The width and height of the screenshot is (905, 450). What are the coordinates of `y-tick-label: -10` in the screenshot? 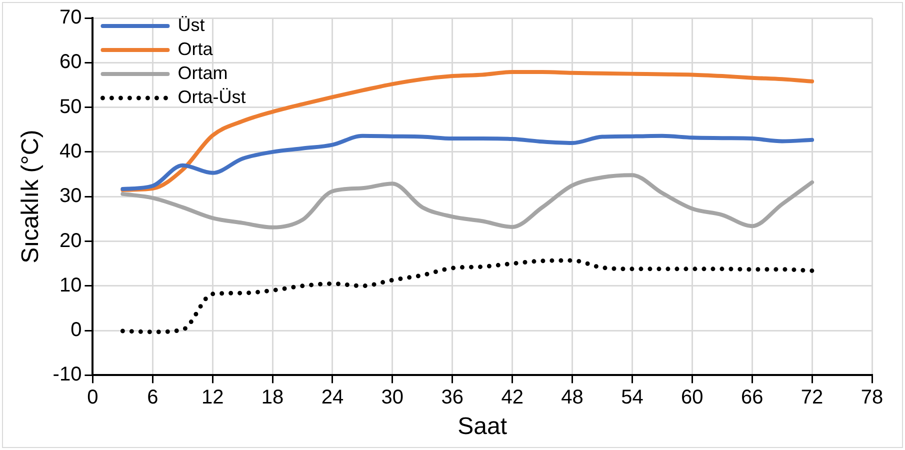 It's located at (67, 375).